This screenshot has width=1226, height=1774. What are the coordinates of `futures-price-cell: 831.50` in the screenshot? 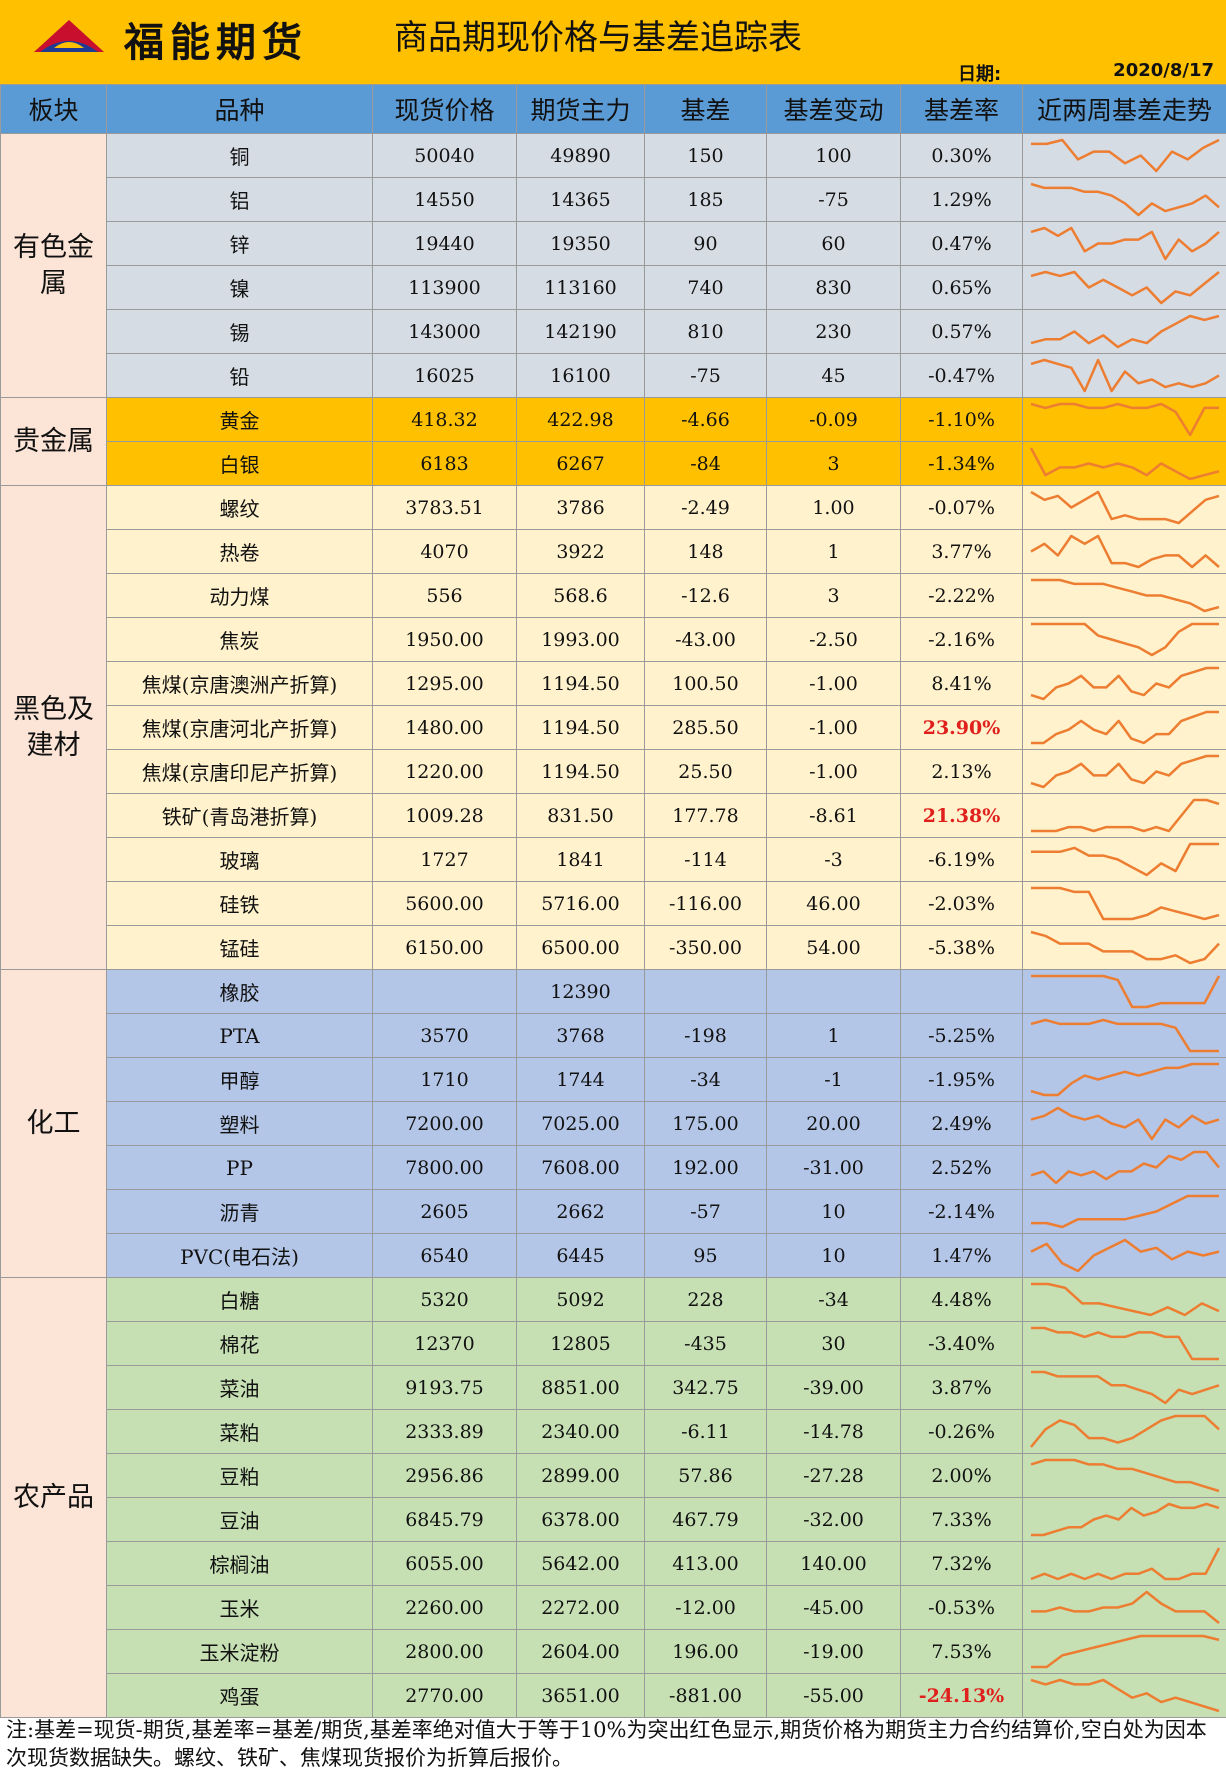 It's located at (580, 815).